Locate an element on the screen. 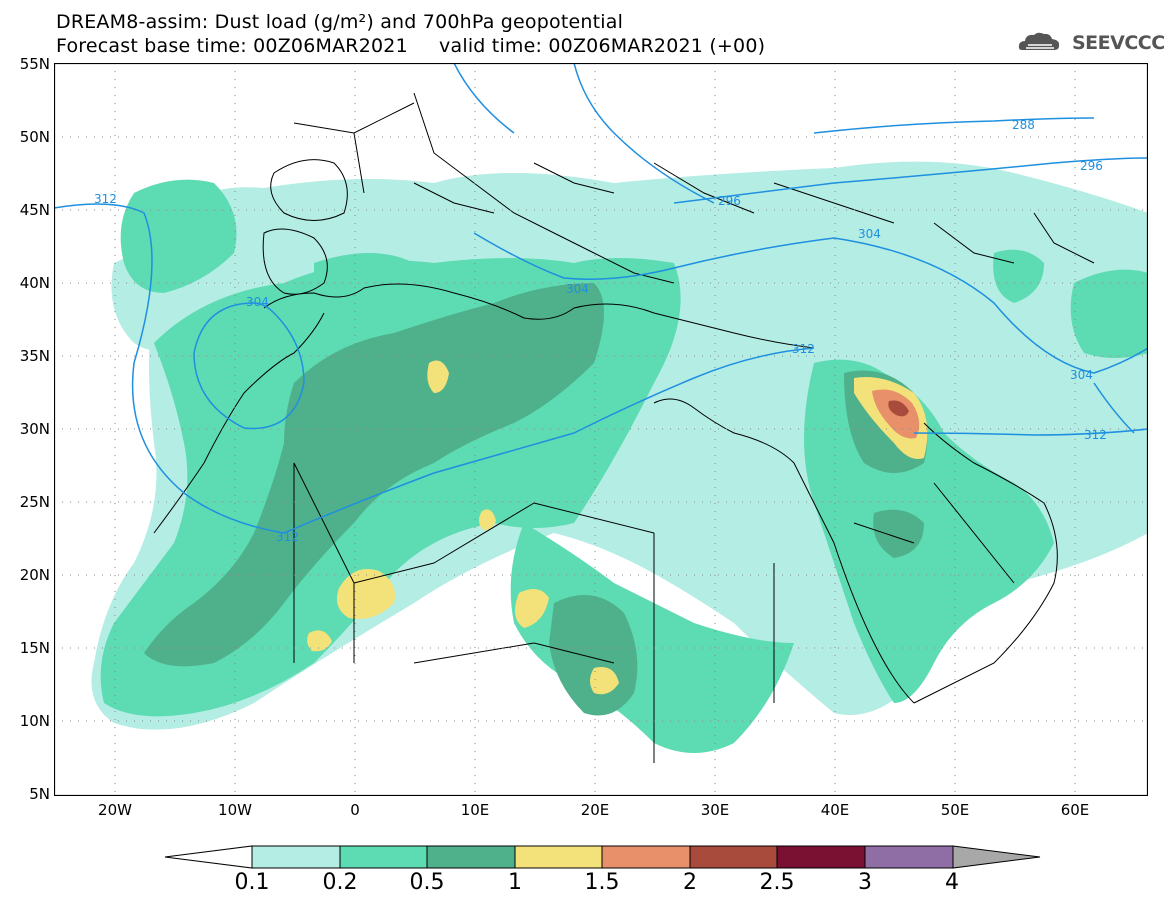 The width and height of the screenshot is (1165, 907). legend-label: 0.1 is located at coordinates (252, 882).